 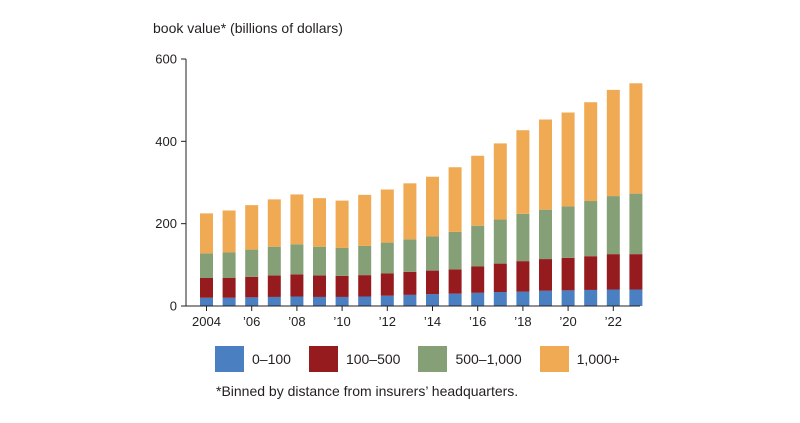 What do you see at coordinates (173, 306) in the screenshot?
I see `y-tick-label: 0` at bounding box center [173, 306].